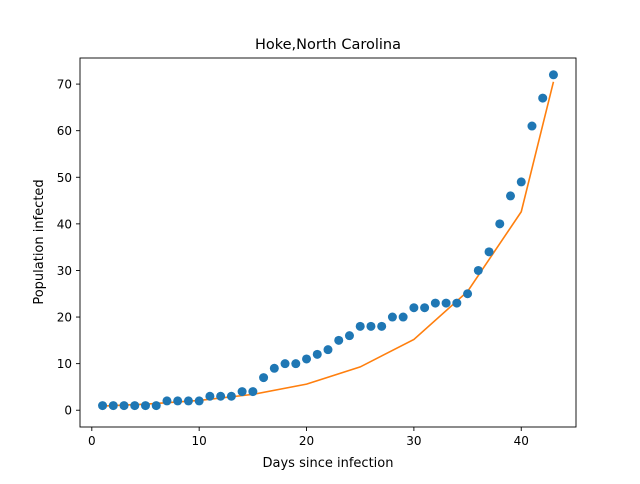  I want to click on x-tick-label: 40, so click(521, 441).